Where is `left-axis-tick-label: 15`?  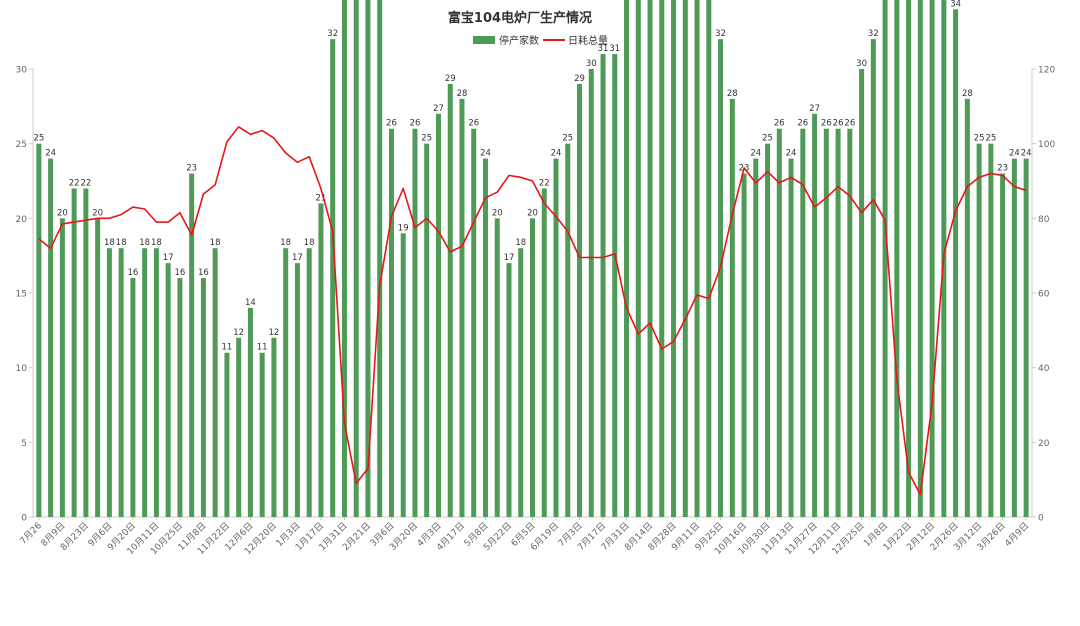 left-axis-tick-label: 15 is located at coordinates (21, 295).